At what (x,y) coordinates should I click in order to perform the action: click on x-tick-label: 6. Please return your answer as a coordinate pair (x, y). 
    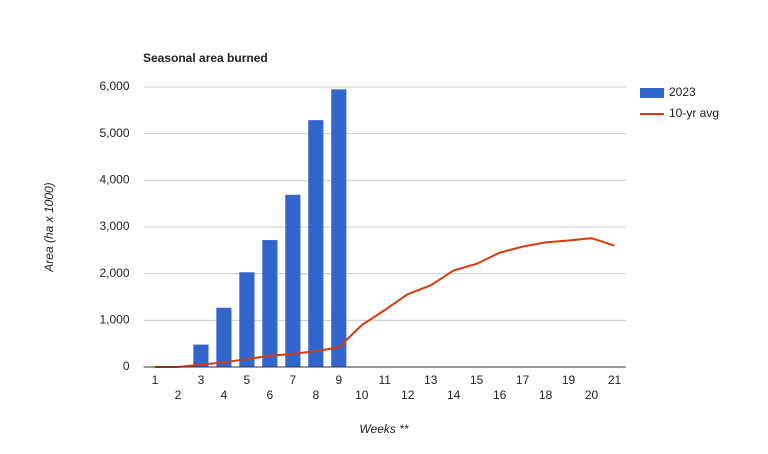
    Looking at the image, I should click on (270, 395).